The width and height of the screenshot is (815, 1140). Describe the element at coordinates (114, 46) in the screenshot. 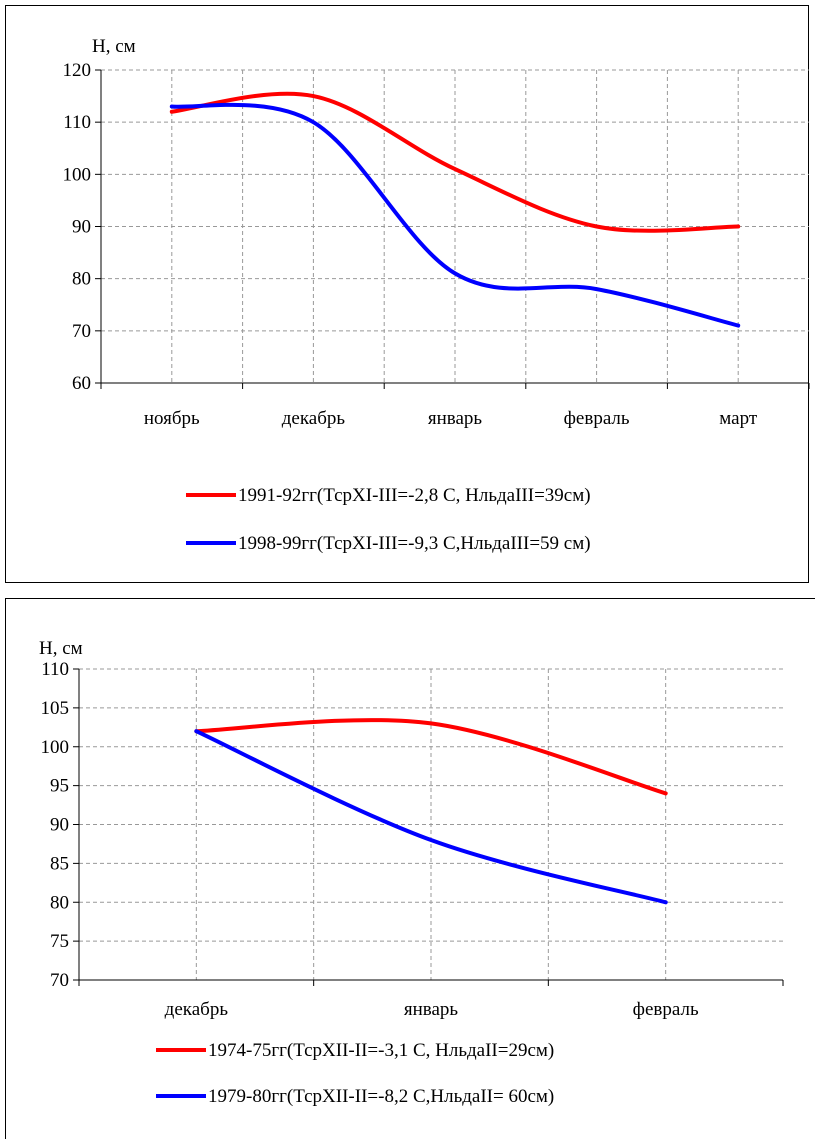

I see `chart1-y-axis-label: H, см` at that location.